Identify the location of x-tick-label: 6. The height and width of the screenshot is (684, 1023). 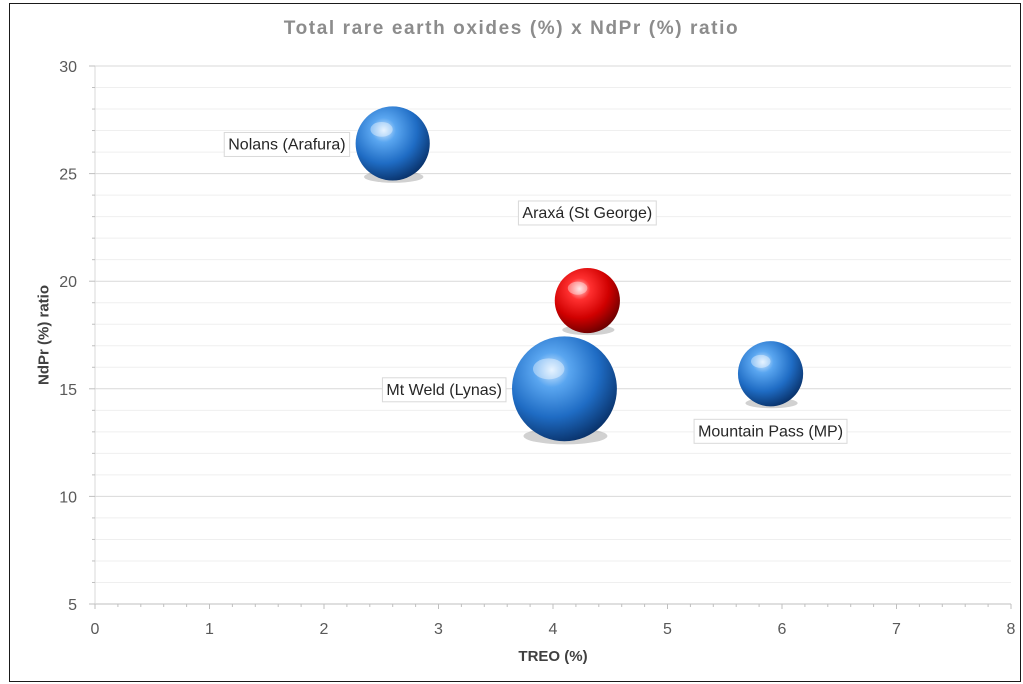
(782, 629).